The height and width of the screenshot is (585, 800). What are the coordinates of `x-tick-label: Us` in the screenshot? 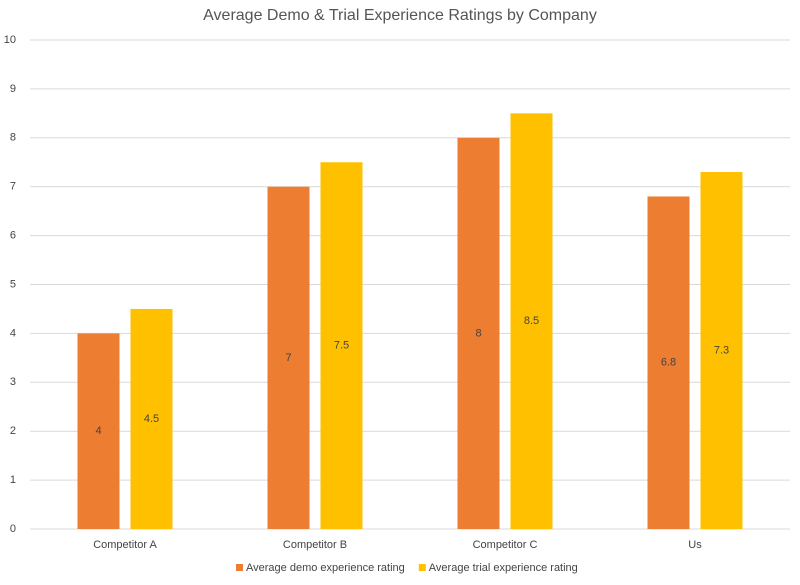 It's located at (695, 545).